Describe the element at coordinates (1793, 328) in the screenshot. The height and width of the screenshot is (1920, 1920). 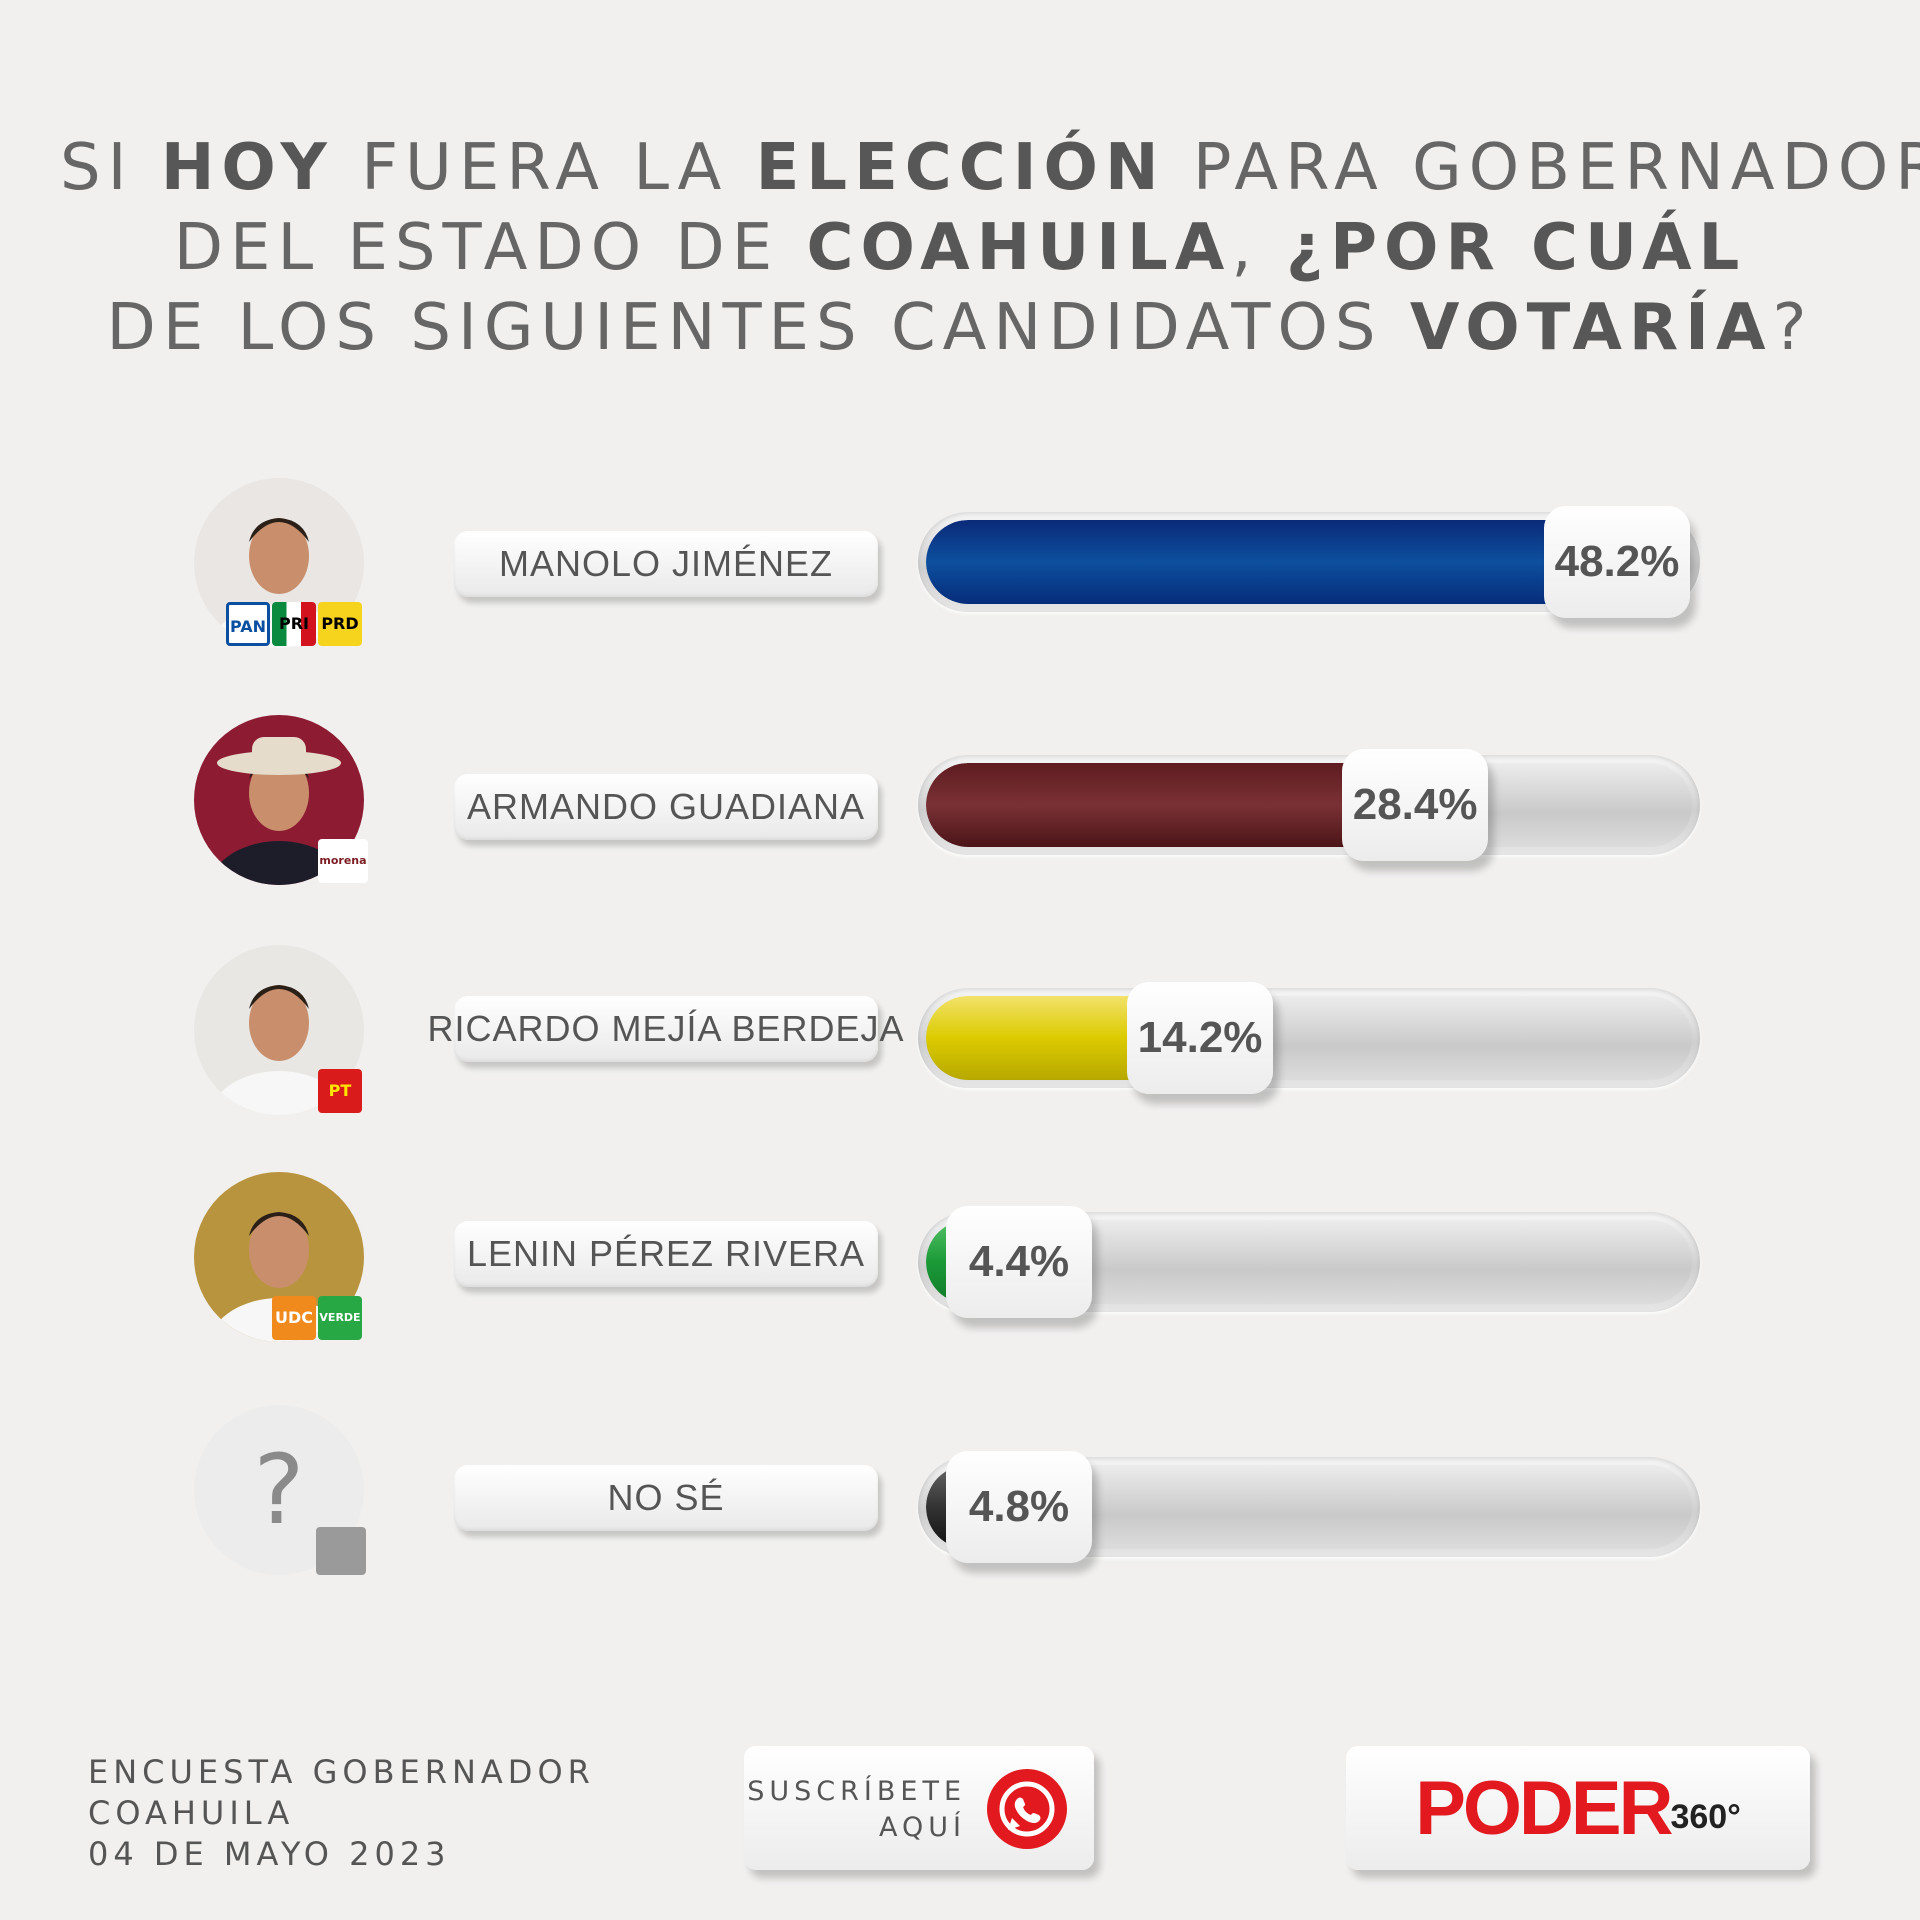
I see `title-text: ?` at that location.